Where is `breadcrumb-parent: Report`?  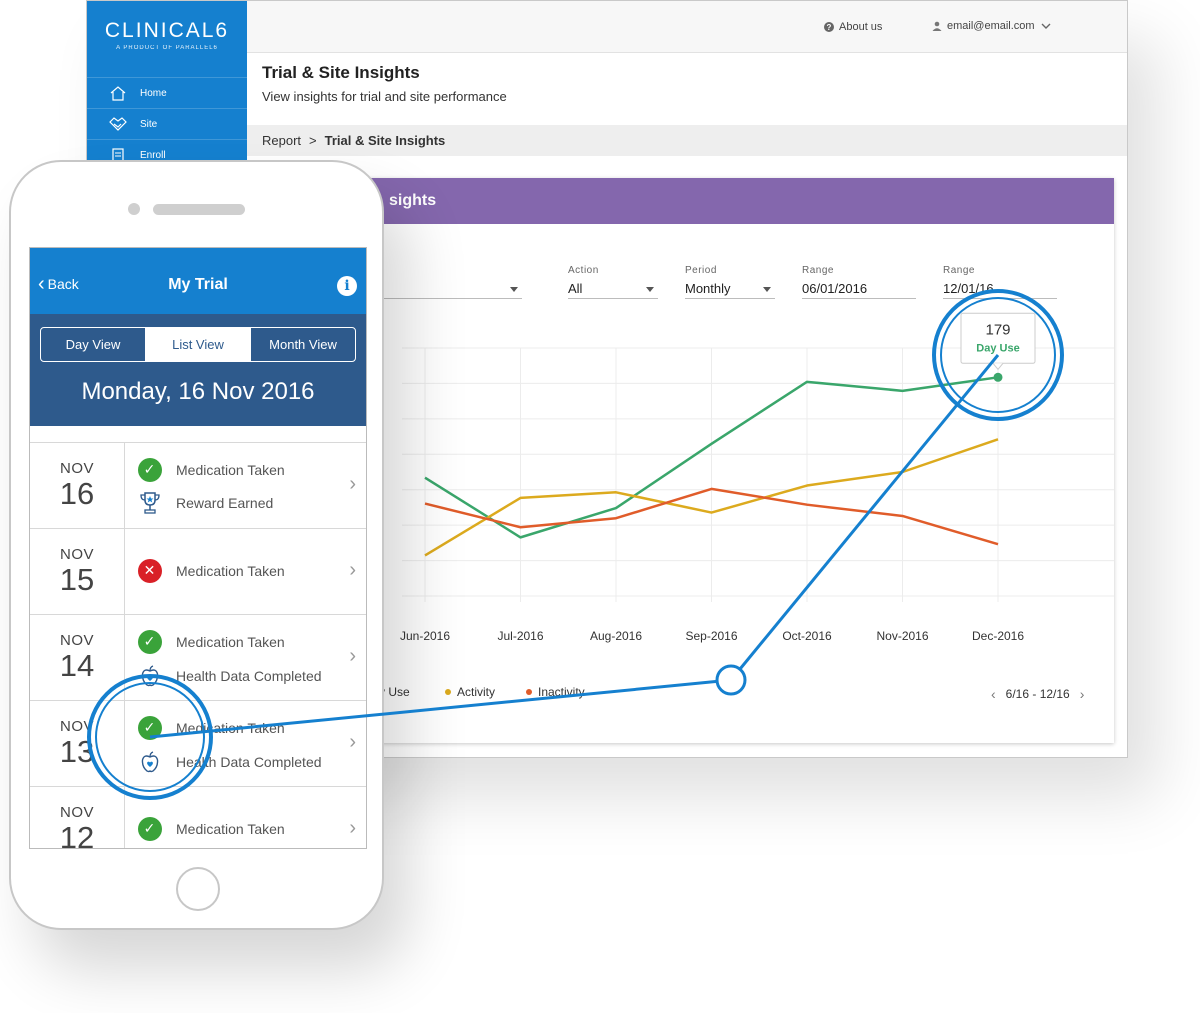
breadcrumb-parent: Report is located at coordinates (282, 140).